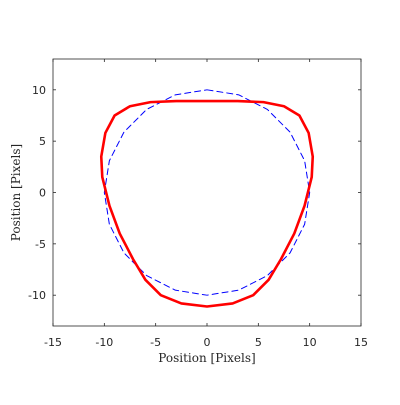 This screenshot has width=400, height=405. I want to click on x-tick-label: -5, so click(155, 342).